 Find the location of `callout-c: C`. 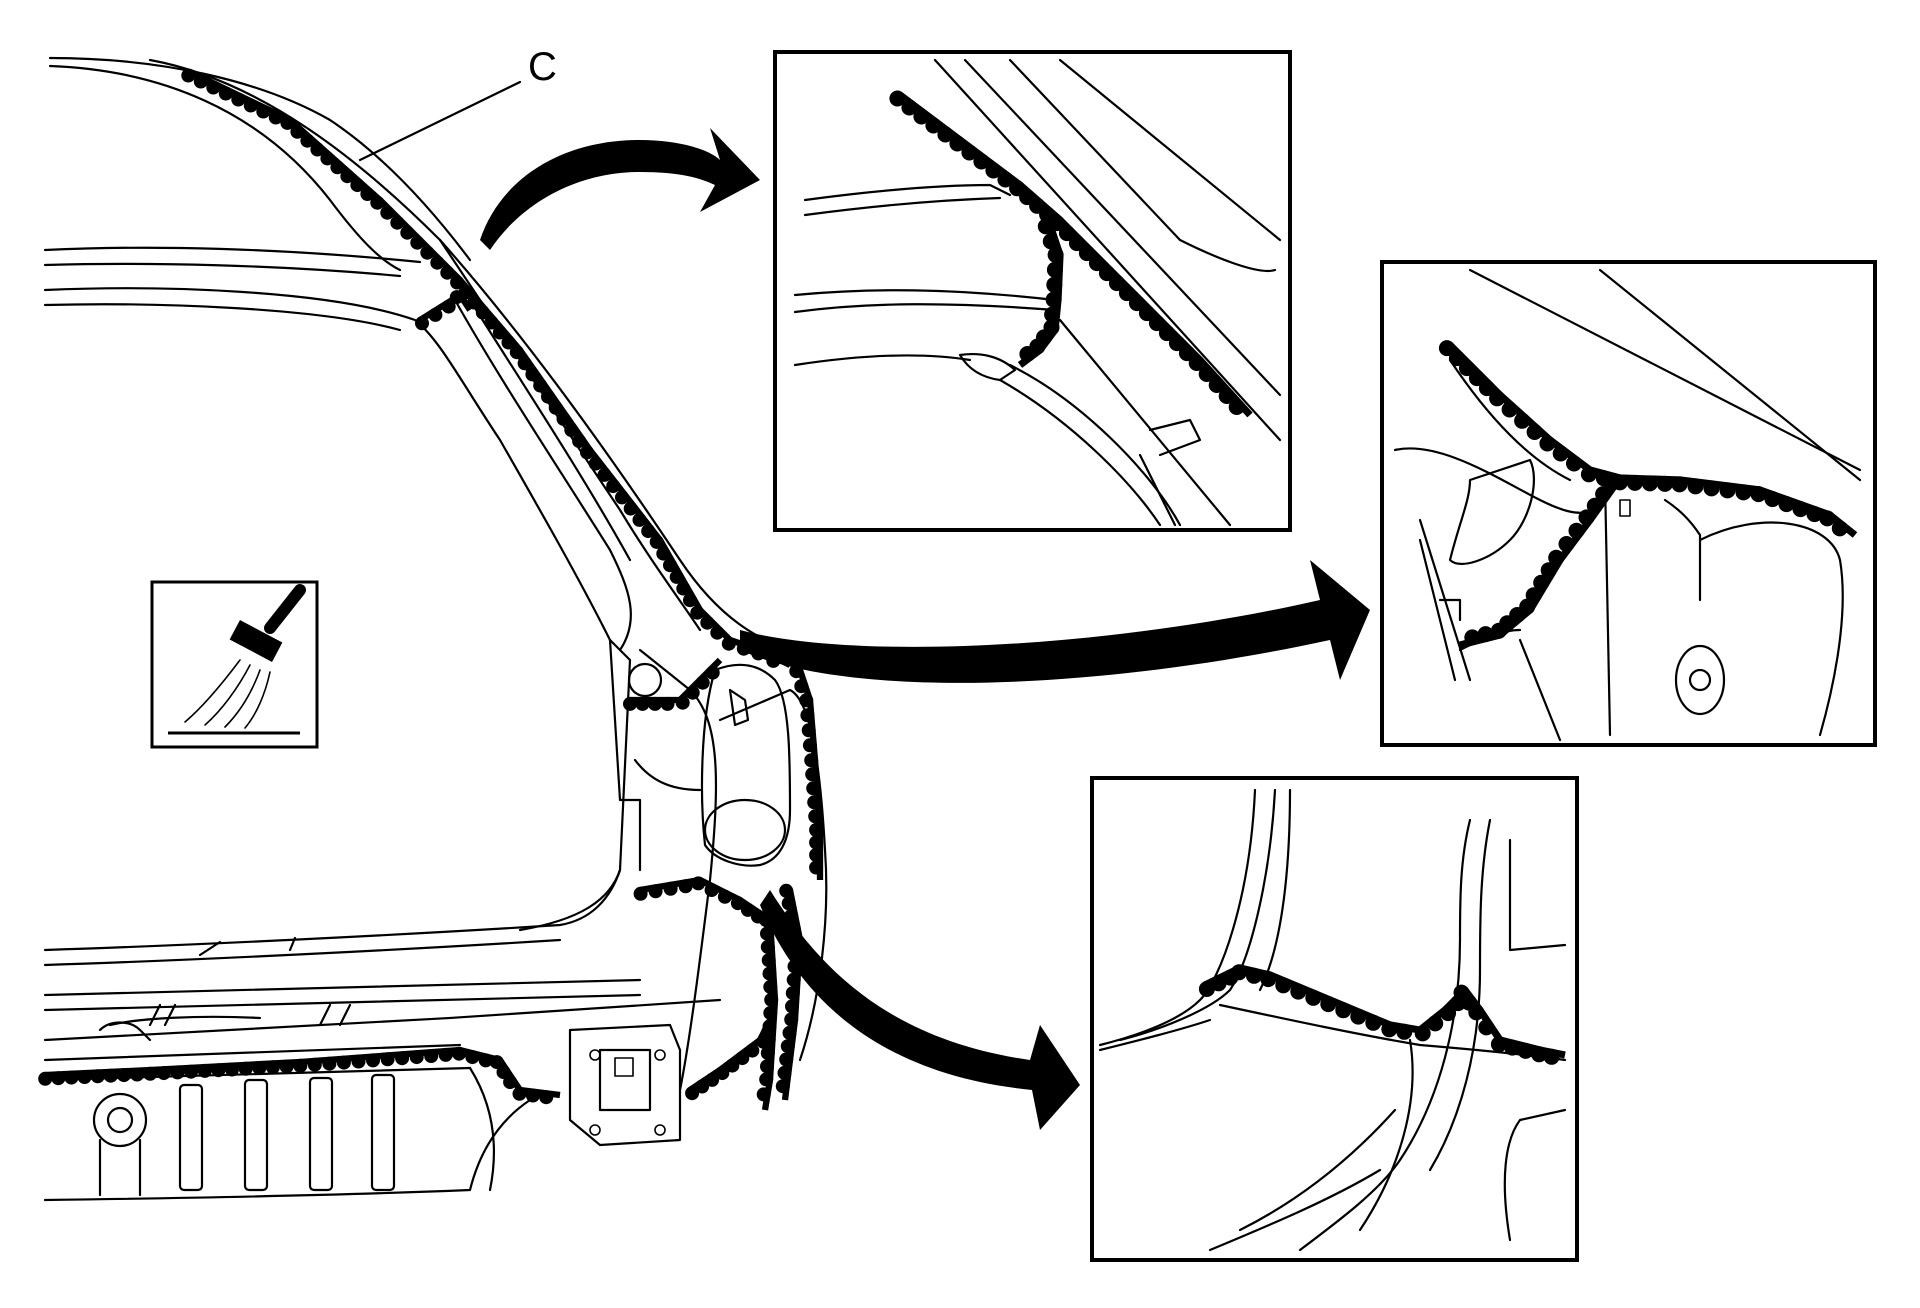

callout-c: C is located at coordinates (457, 103).